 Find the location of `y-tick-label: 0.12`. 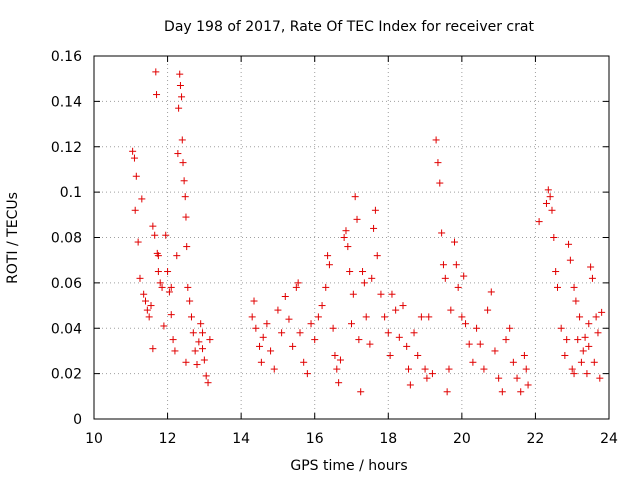

y-tick-label: 0.12 is located at coordinates (66, 148).